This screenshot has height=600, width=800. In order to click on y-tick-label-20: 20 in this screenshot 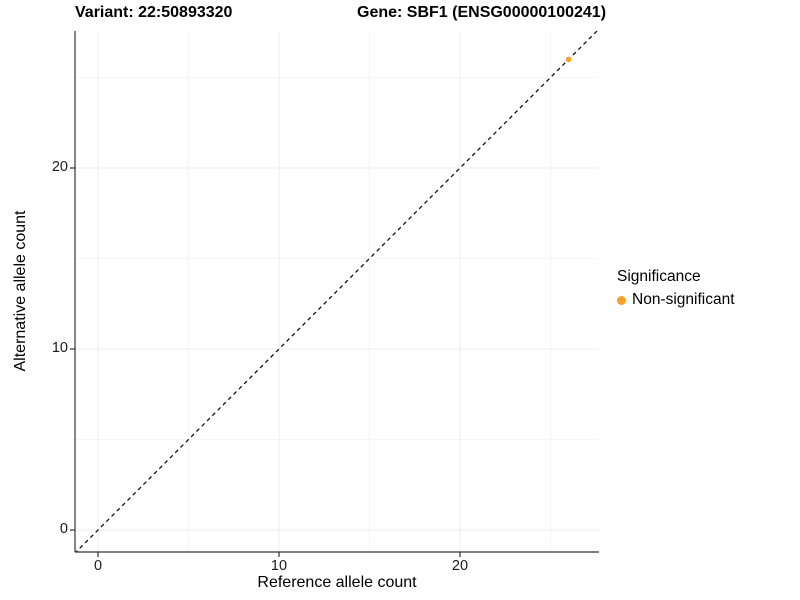, I will do `click(59, 167)`.